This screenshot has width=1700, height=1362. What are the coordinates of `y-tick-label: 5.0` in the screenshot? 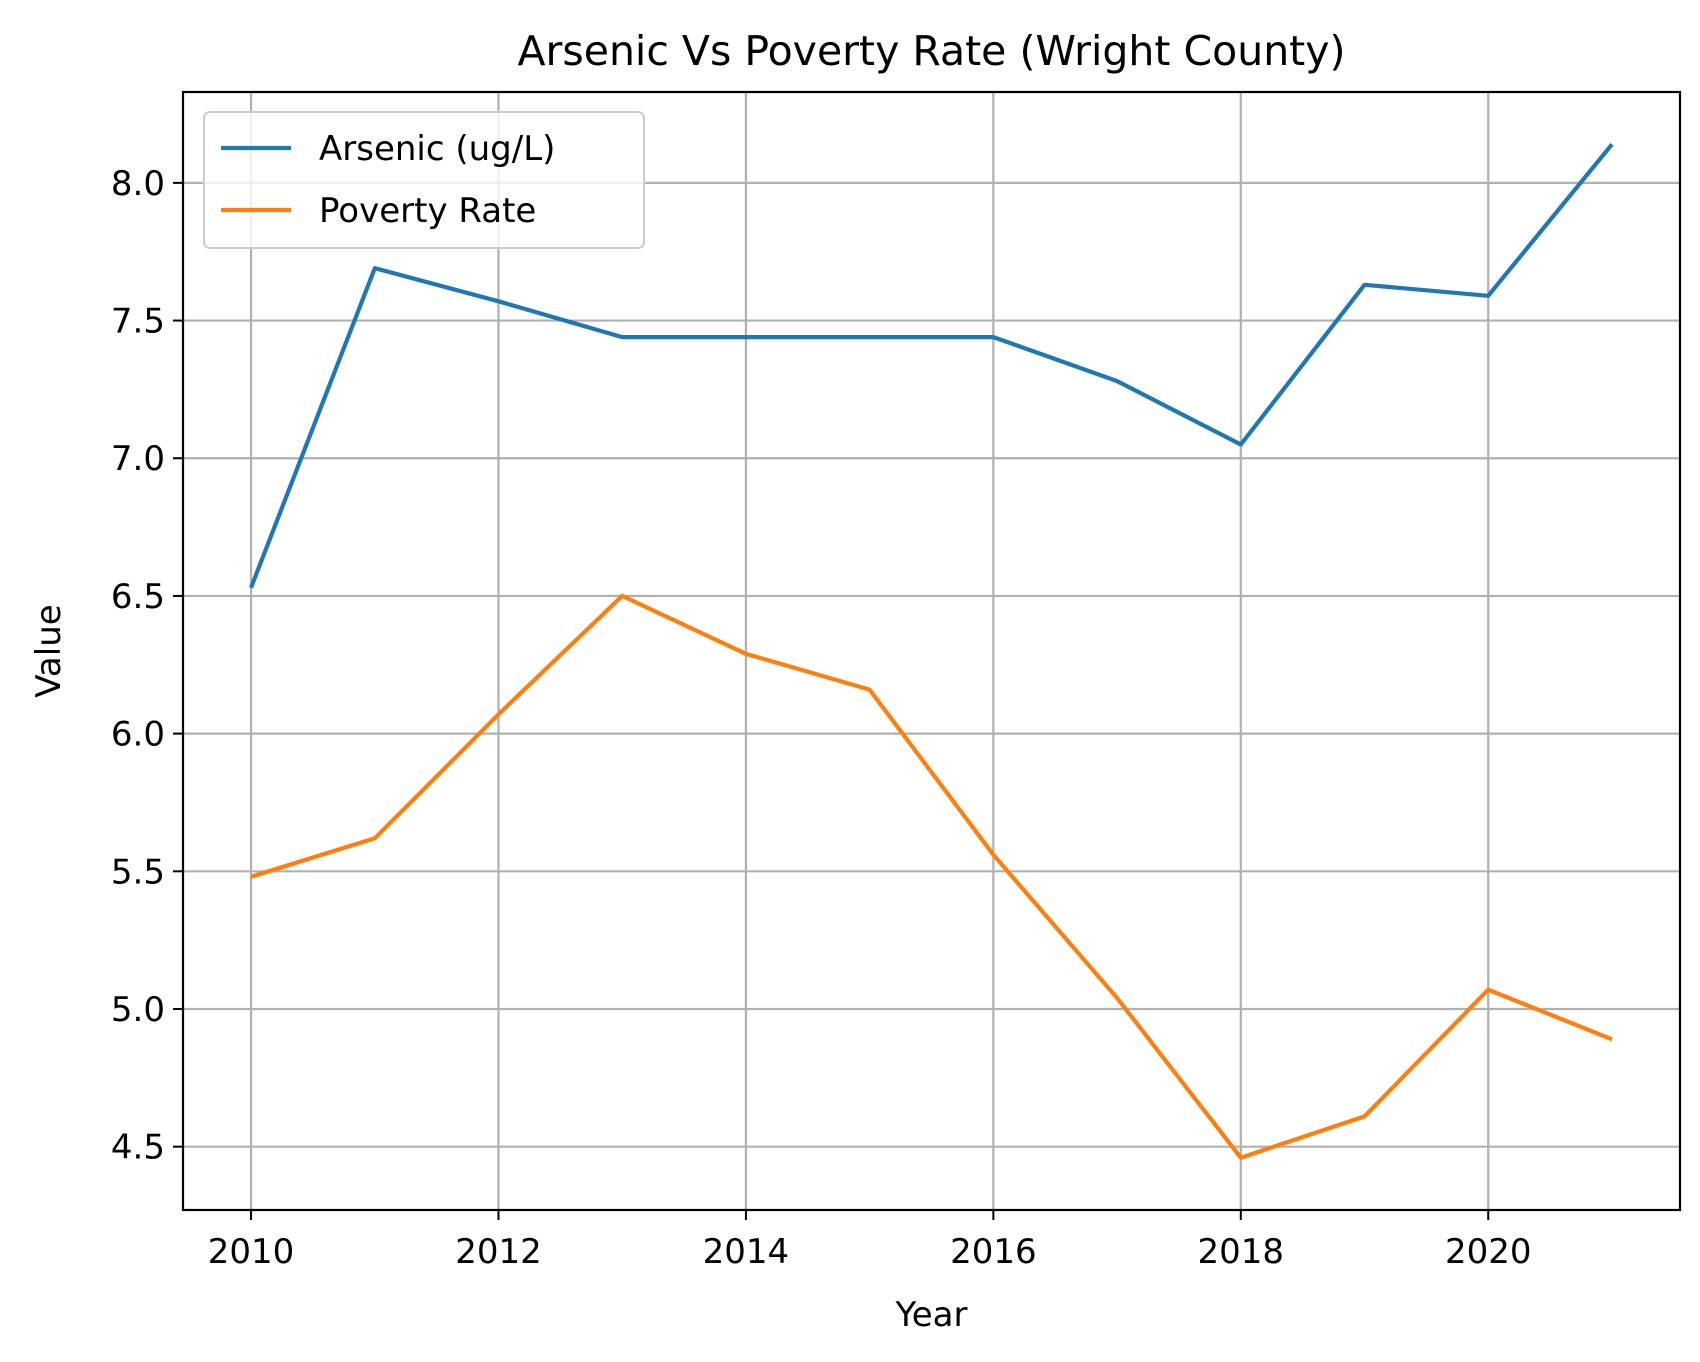 It's located at (138, 1010).